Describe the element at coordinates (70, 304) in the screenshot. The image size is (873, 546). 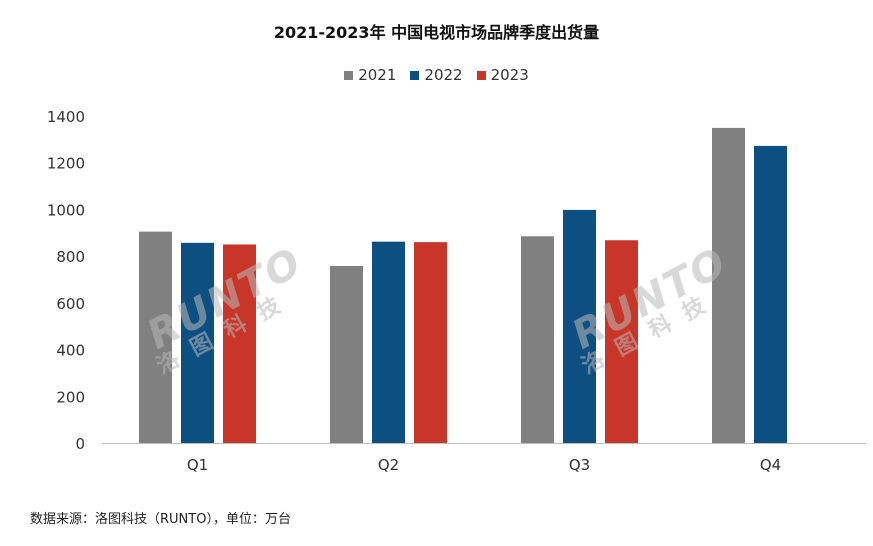
I see `y-tick-label: 600` at that location.